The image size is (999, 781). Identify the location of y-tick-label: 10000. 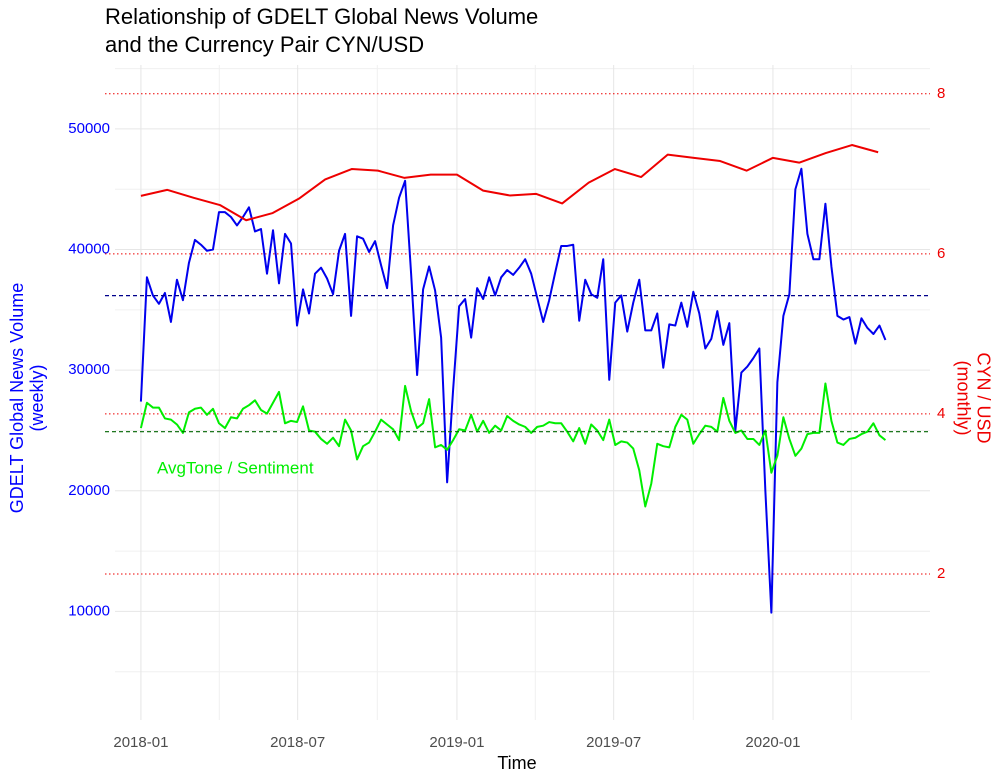
(89, 610).